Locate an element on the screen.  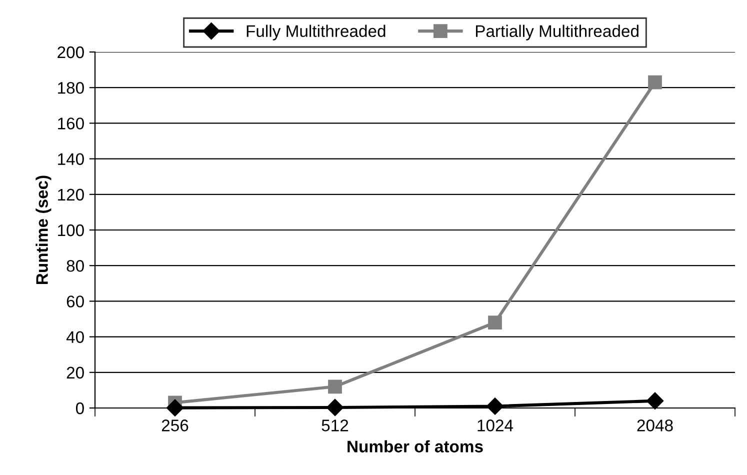
legend-label: Fully Multithreaded is located at coordinates (316, 32).